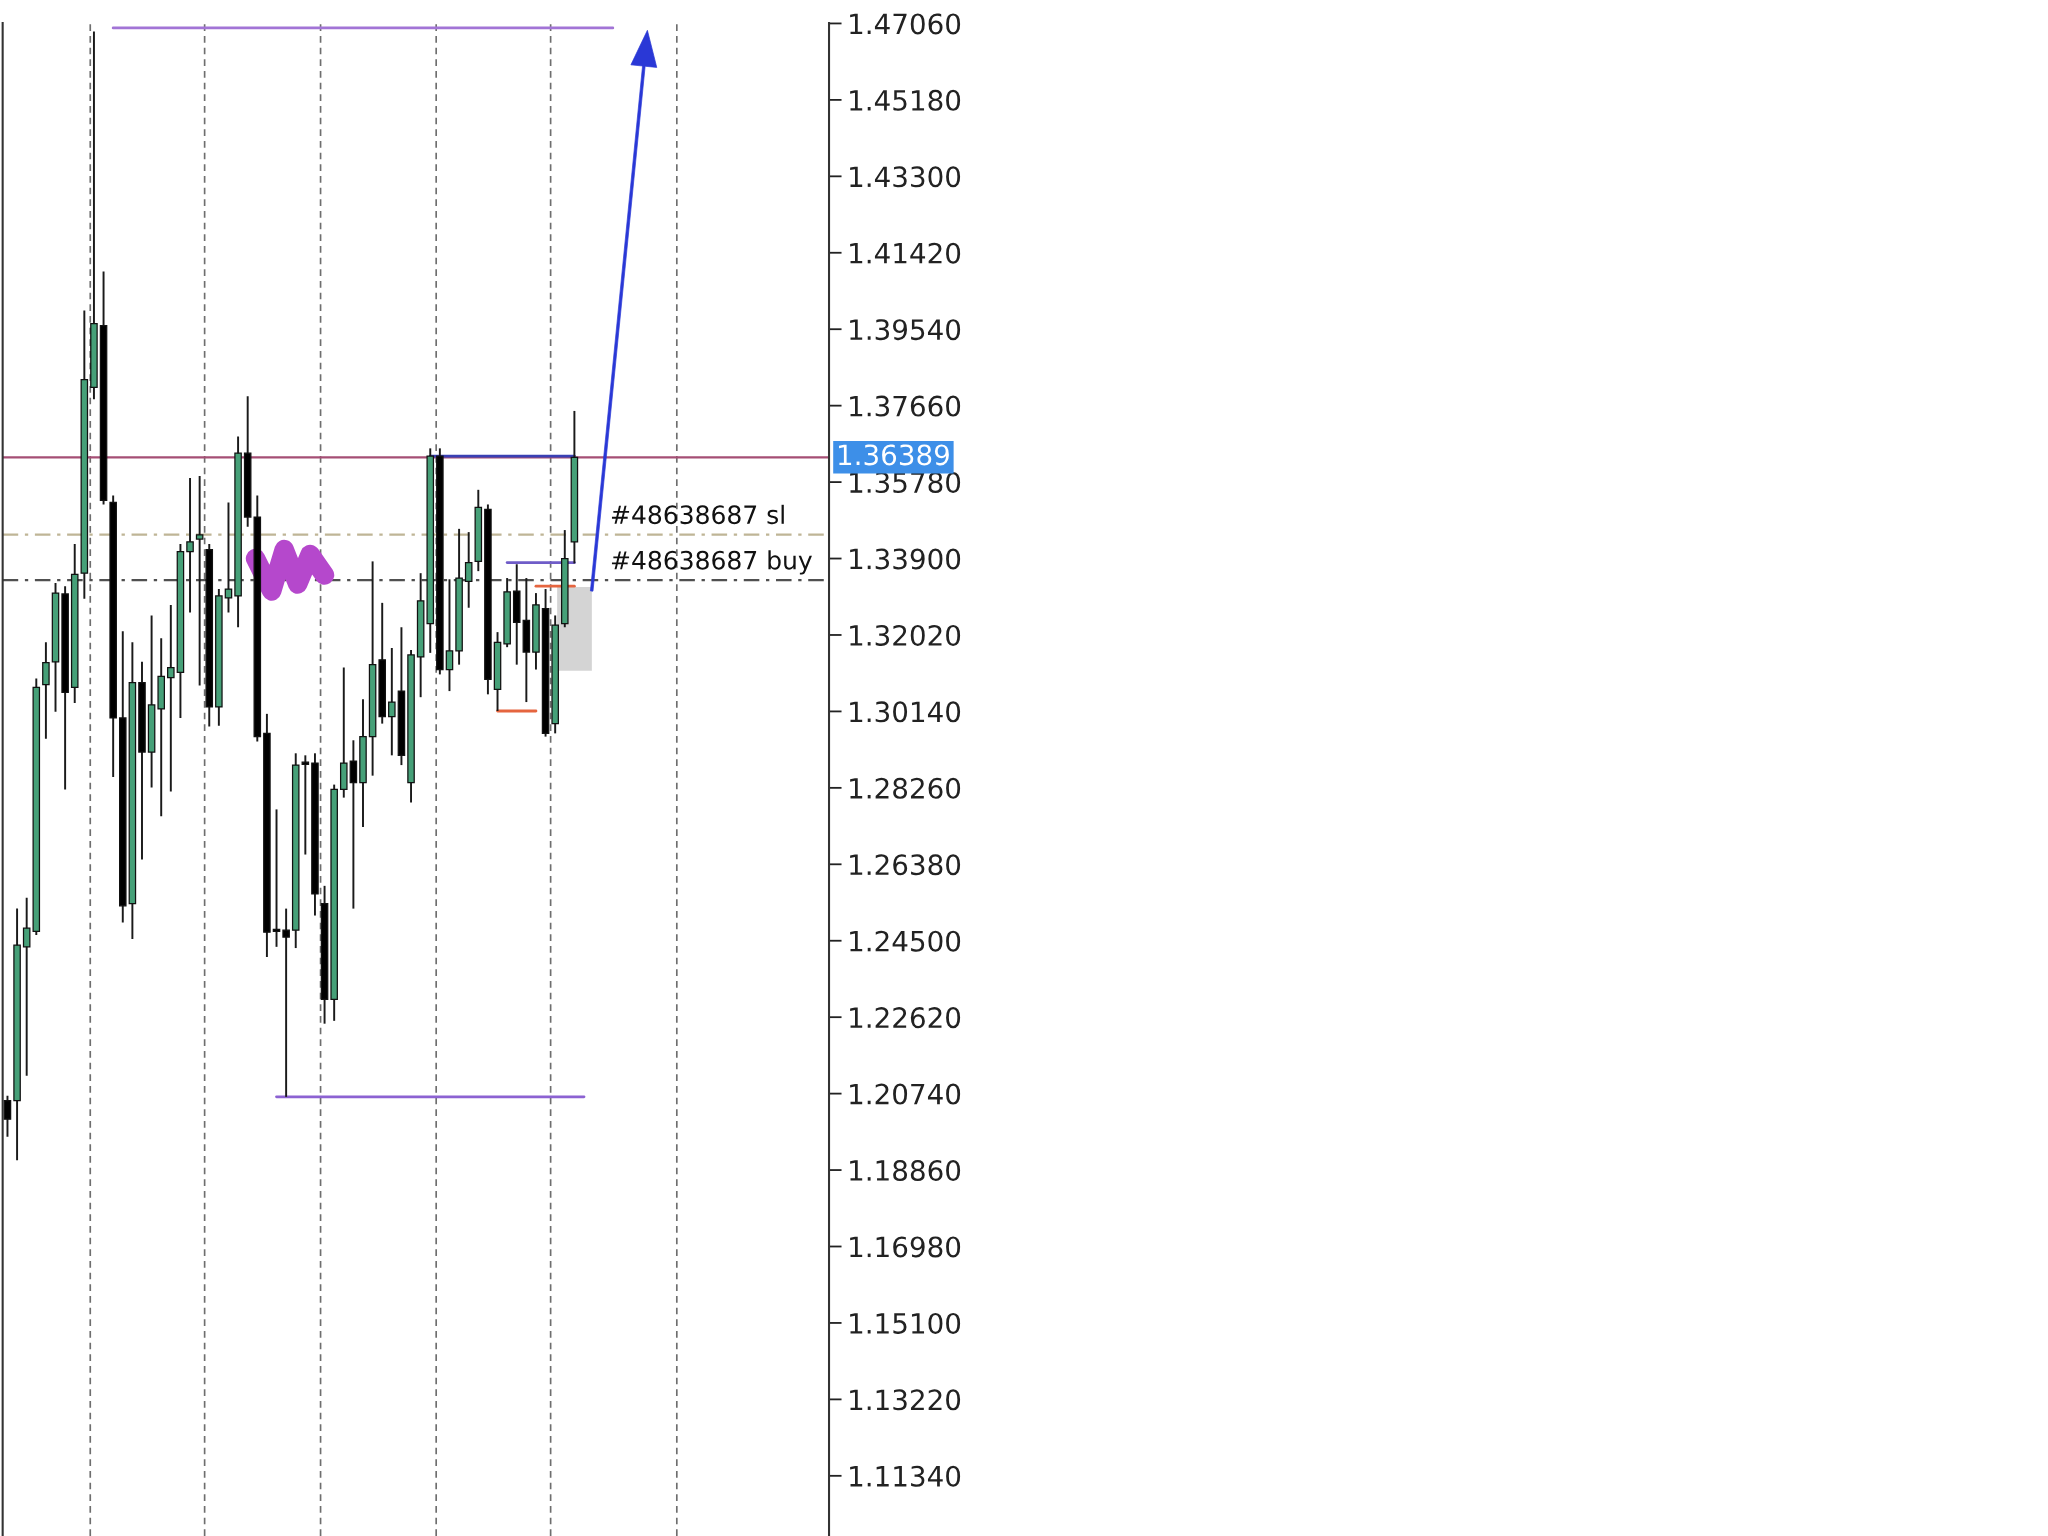 This screenshot has width=2048, height=1536. Describe the element at coordinates (905, 24) in the screenshot. I see `y-tick-label: 1.47060` at that location.